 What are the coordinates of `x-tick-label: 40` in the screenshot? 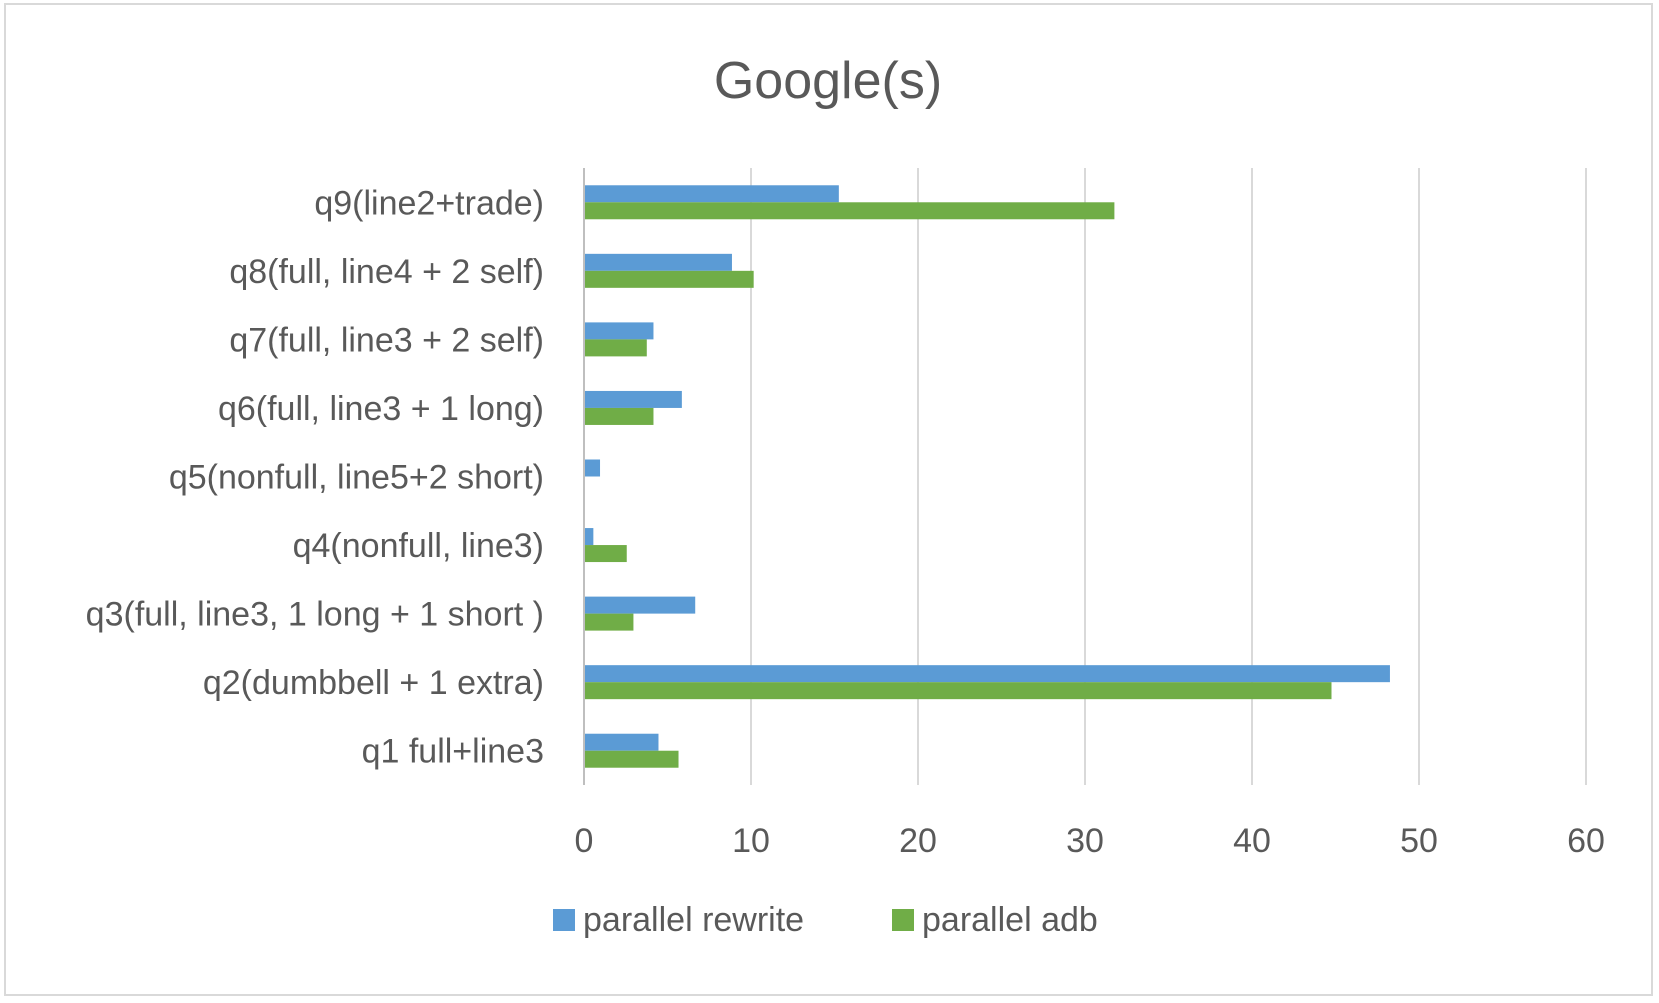 It's located at (1252, 841).